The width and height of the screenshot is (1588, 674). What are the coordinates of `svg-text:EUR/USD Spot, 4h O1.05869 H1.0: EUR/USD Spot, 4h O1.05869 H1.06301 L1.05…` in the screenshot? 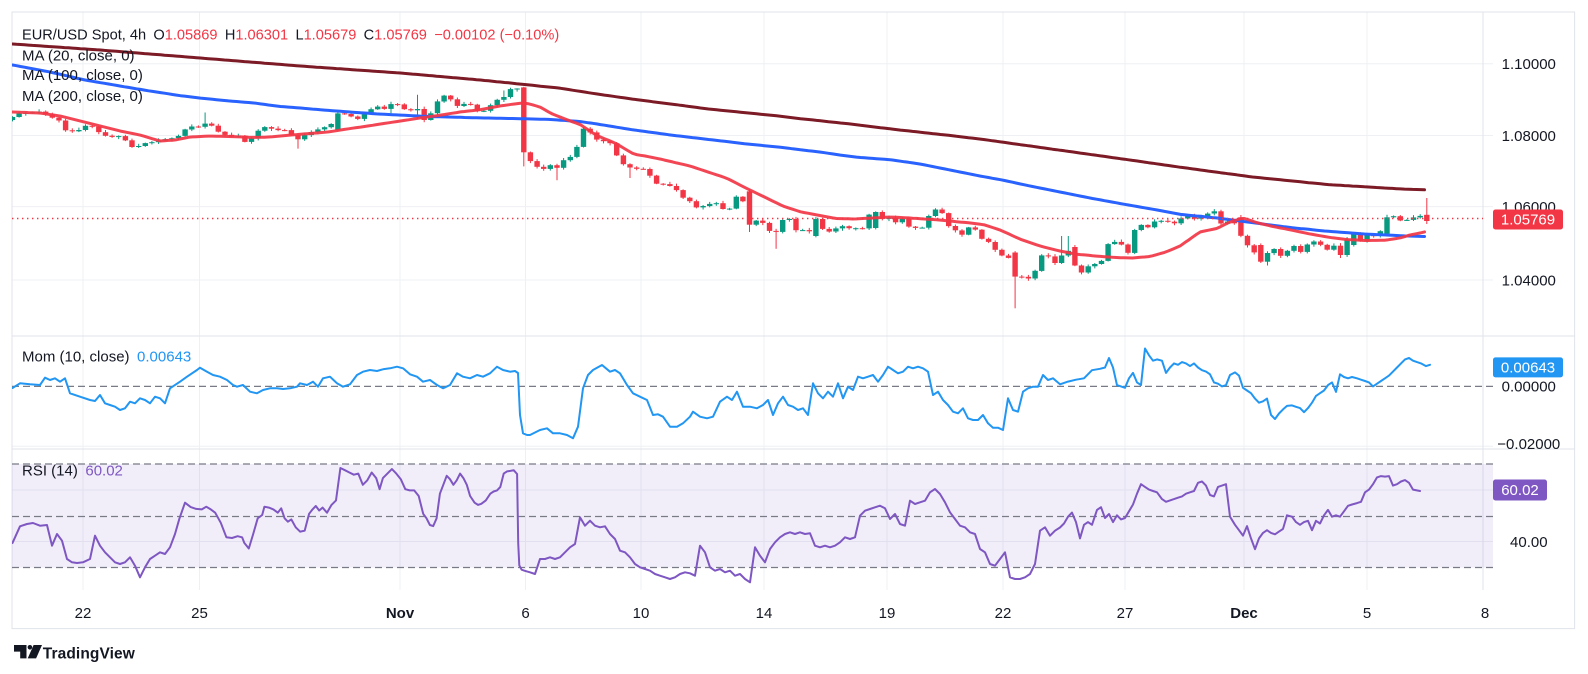 It's located at (290, 36).